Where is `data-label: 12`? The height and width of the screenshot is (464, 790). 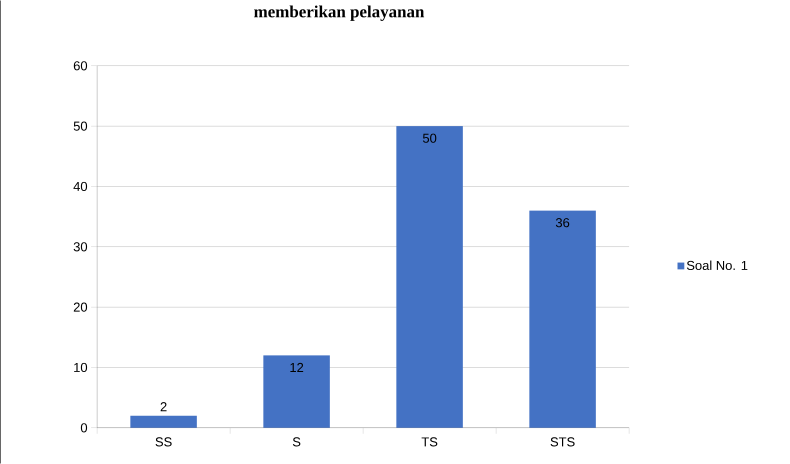
data-label: 12 is located at coordinates (297, 367).